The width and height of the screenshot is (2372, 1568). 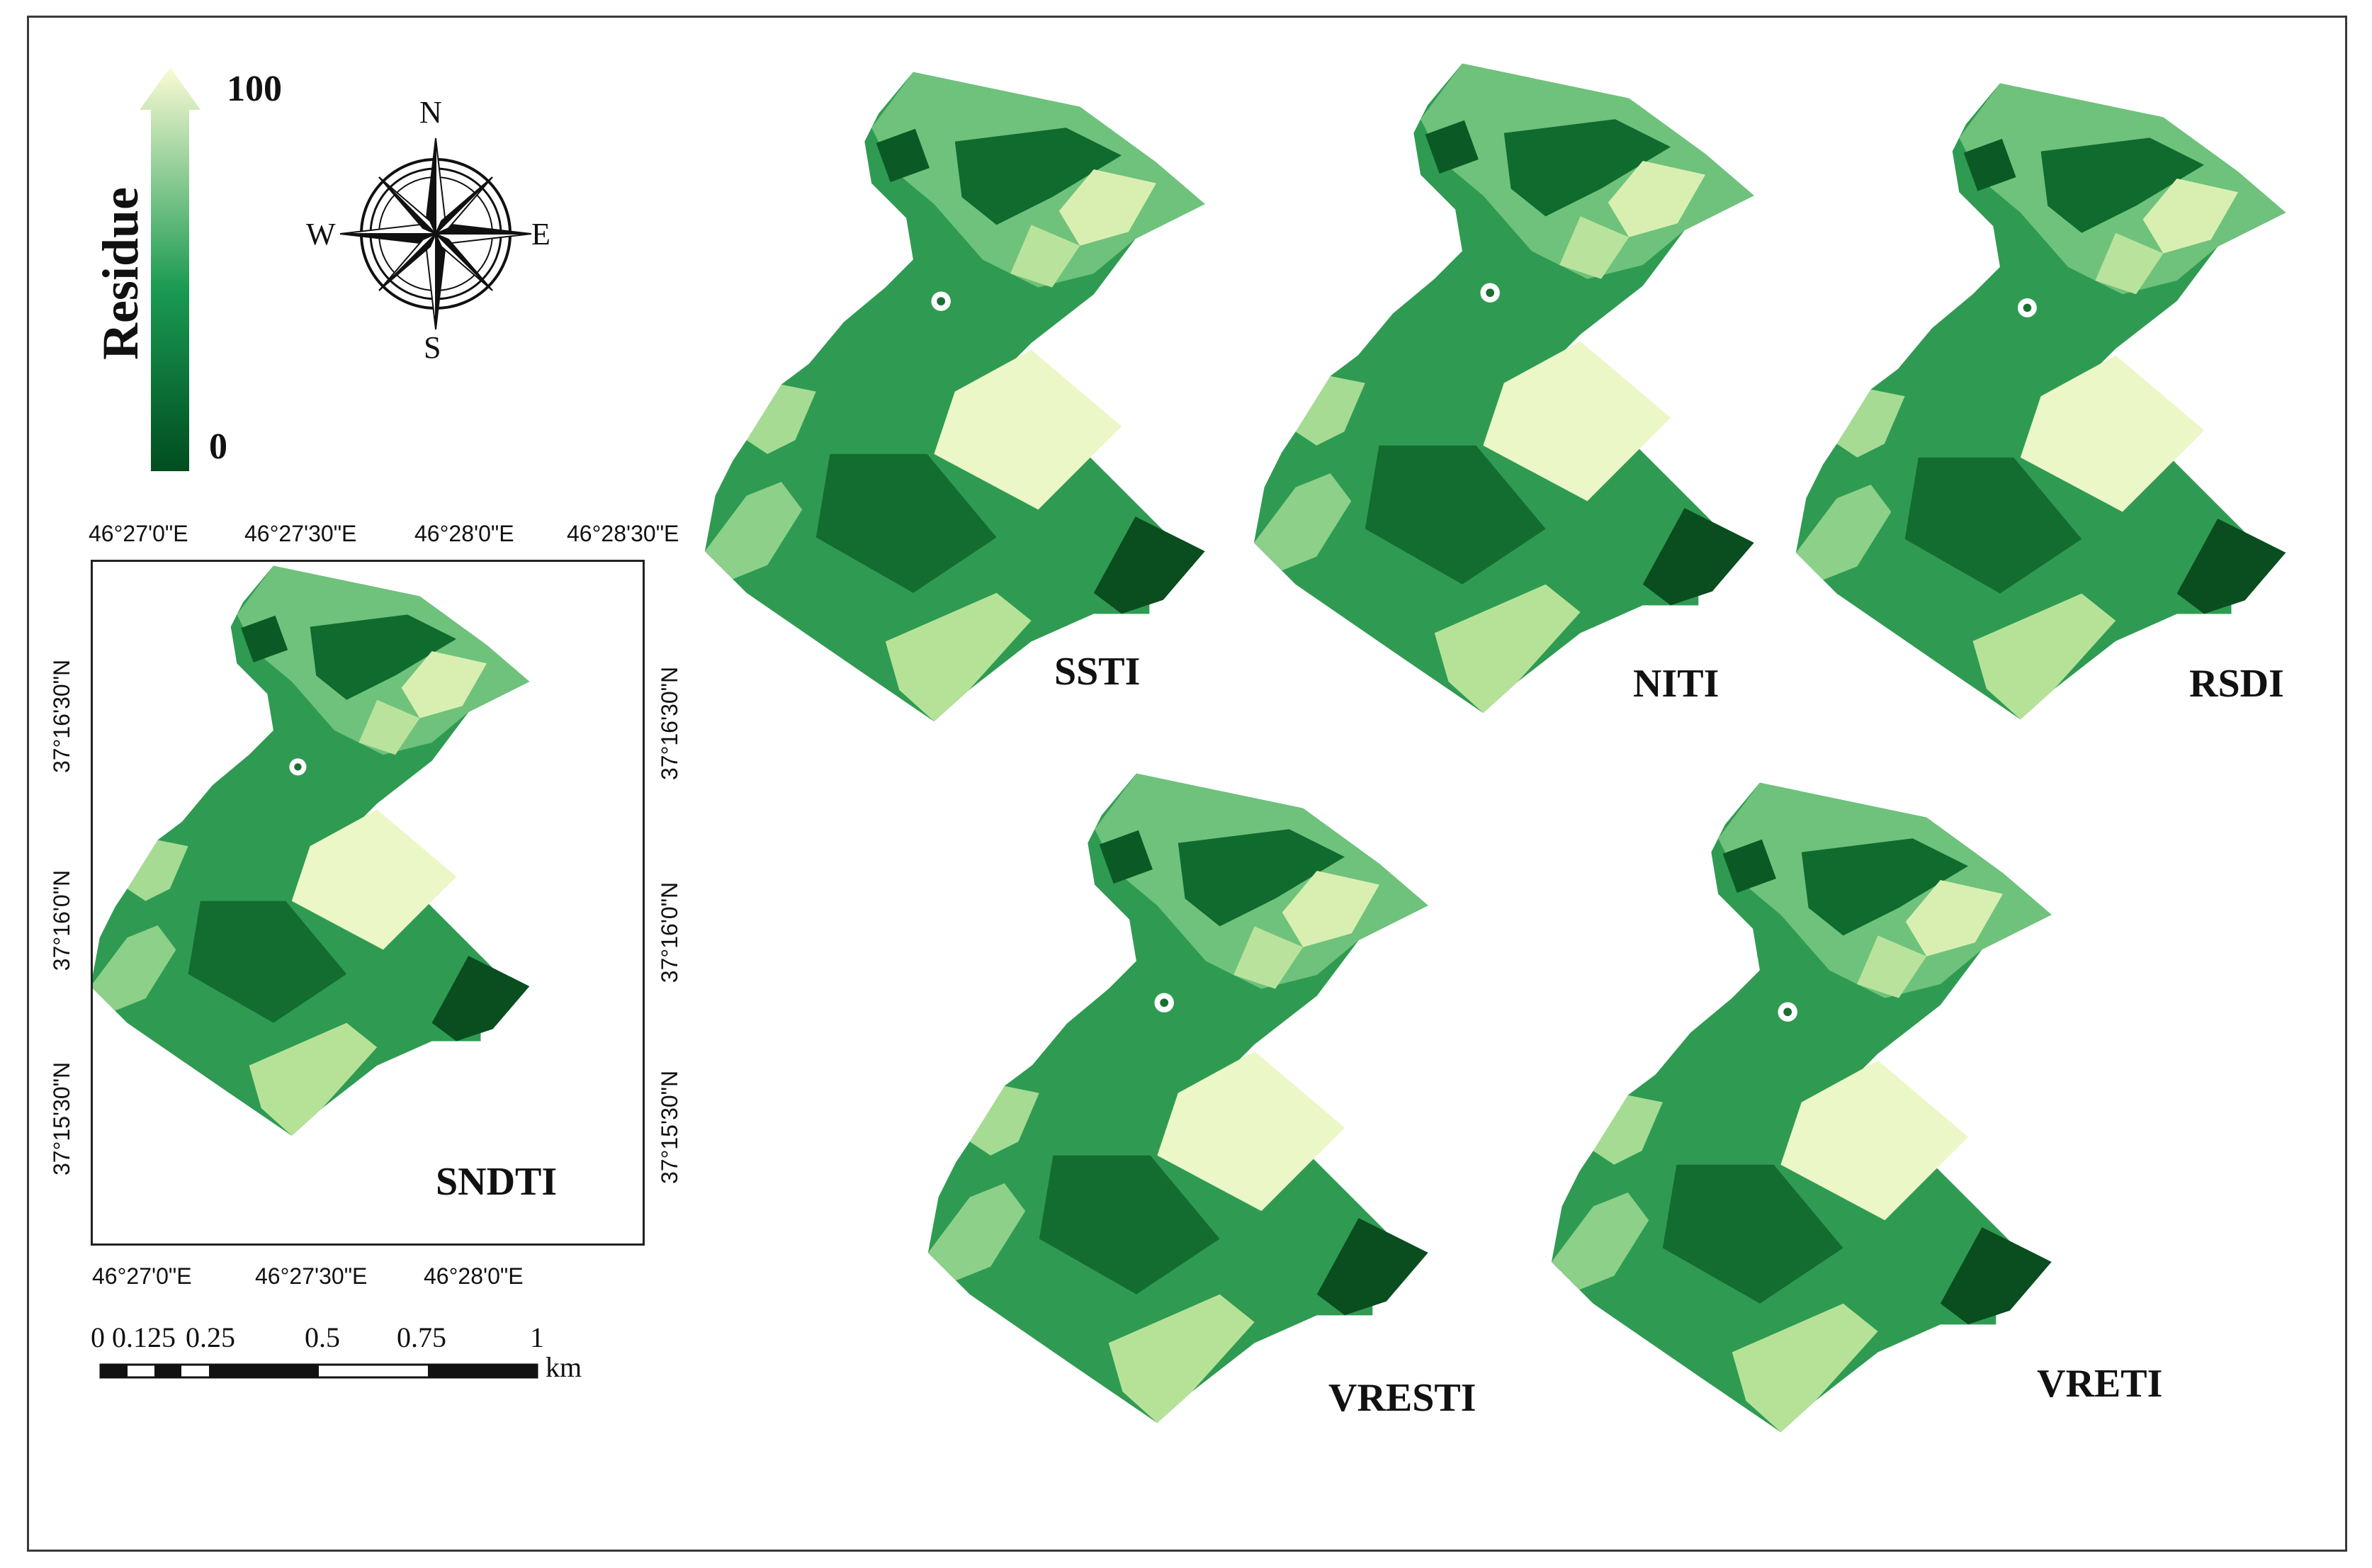 I want to click on graticule-left-label: 37°16'30"N, so click(x=61, y=716).